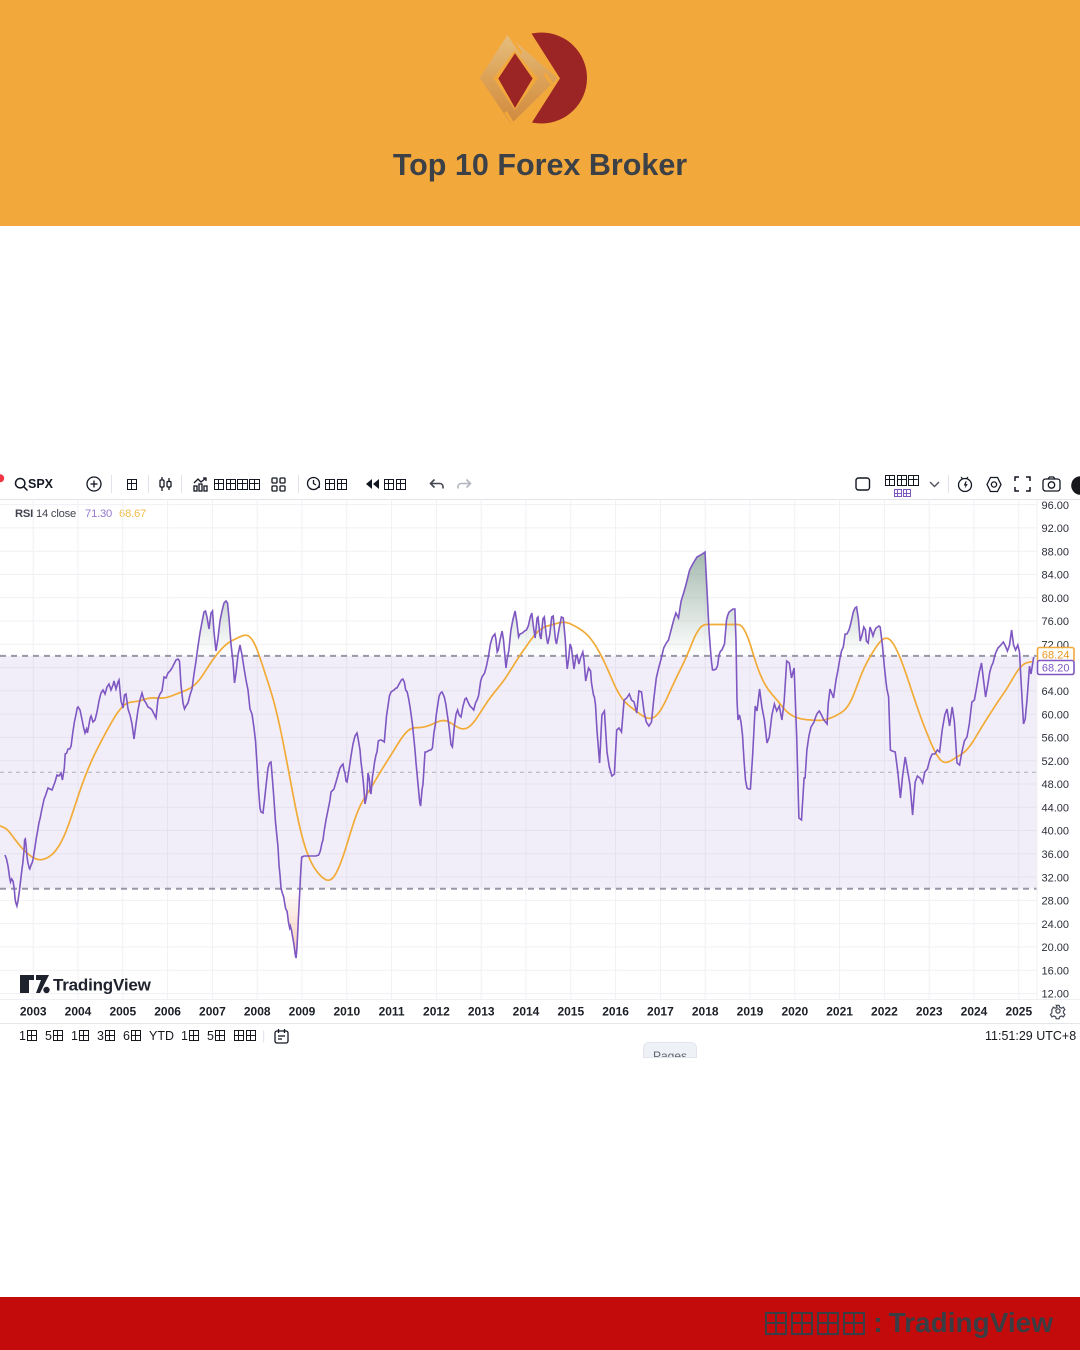 This screenshot has width=1080, height=1350. Describe the element at coordinates (794, 1012) in the screenshot. I see `svg-text: 2020` at that location.